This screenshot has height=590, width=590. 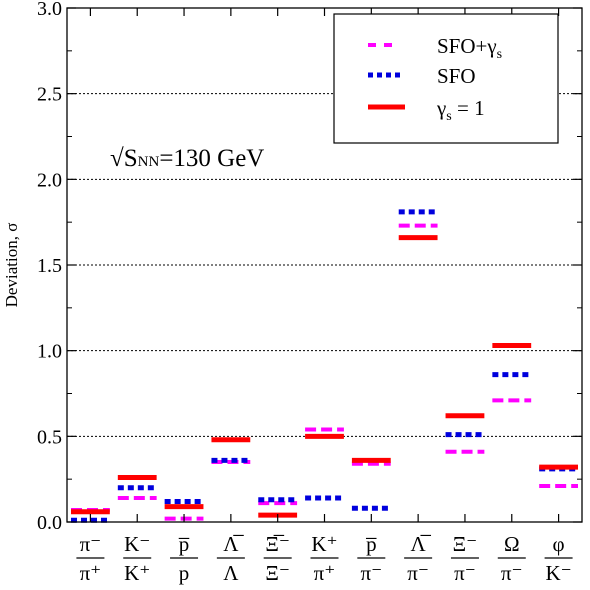 I want to click on x-category-numerator: Ξ̅⁻, so click(x=277, y=544).